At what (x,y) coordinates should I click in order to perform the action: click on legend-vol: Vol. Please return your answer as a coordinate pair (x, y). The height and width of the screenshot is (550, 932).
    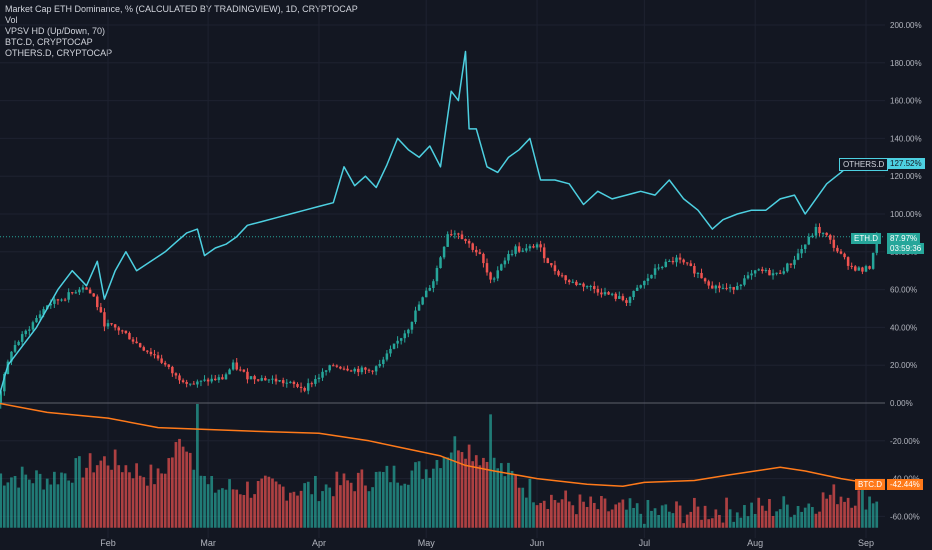
    Looking at the image, I should click on (11, 20).